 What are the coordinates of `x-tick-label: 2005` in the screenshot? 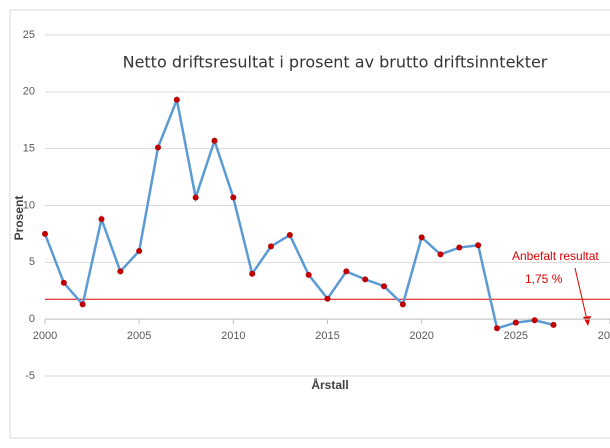 It's located at (139, 336).